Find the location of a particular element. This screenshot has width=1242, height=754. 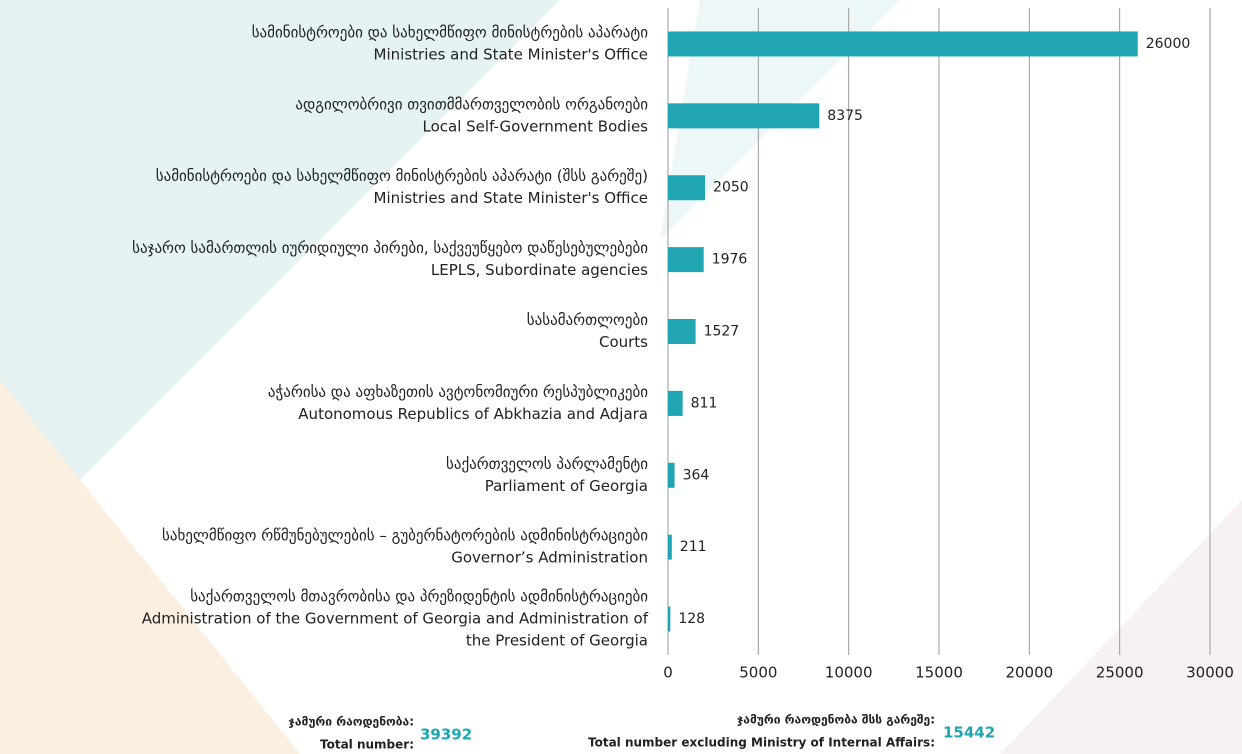

total-label: ჯამური რაოდენობა: is located at coordinates (351, 722).